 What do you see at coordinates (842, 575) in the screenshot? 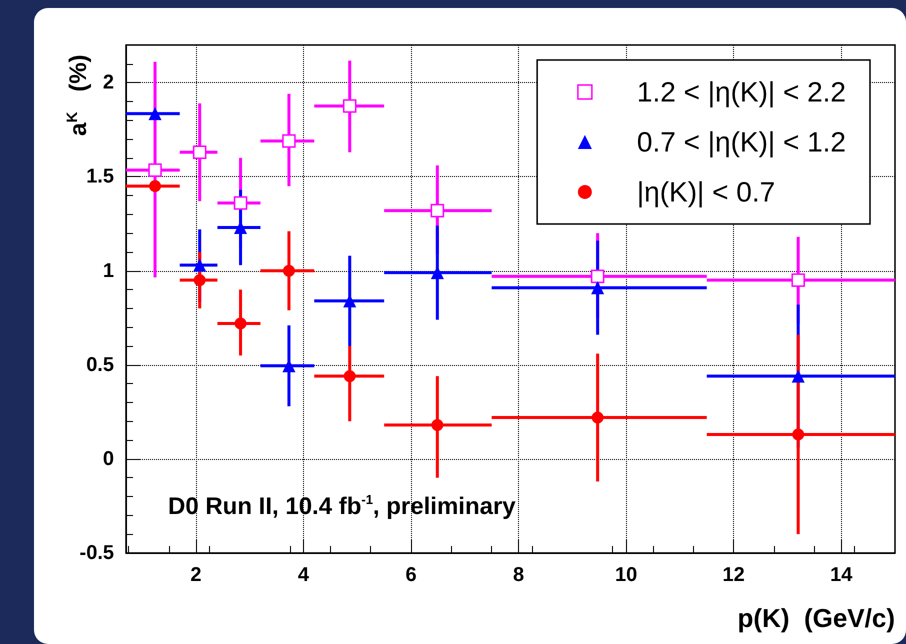
I see `x-tick-label: 14` at bounding box center [842, 575].